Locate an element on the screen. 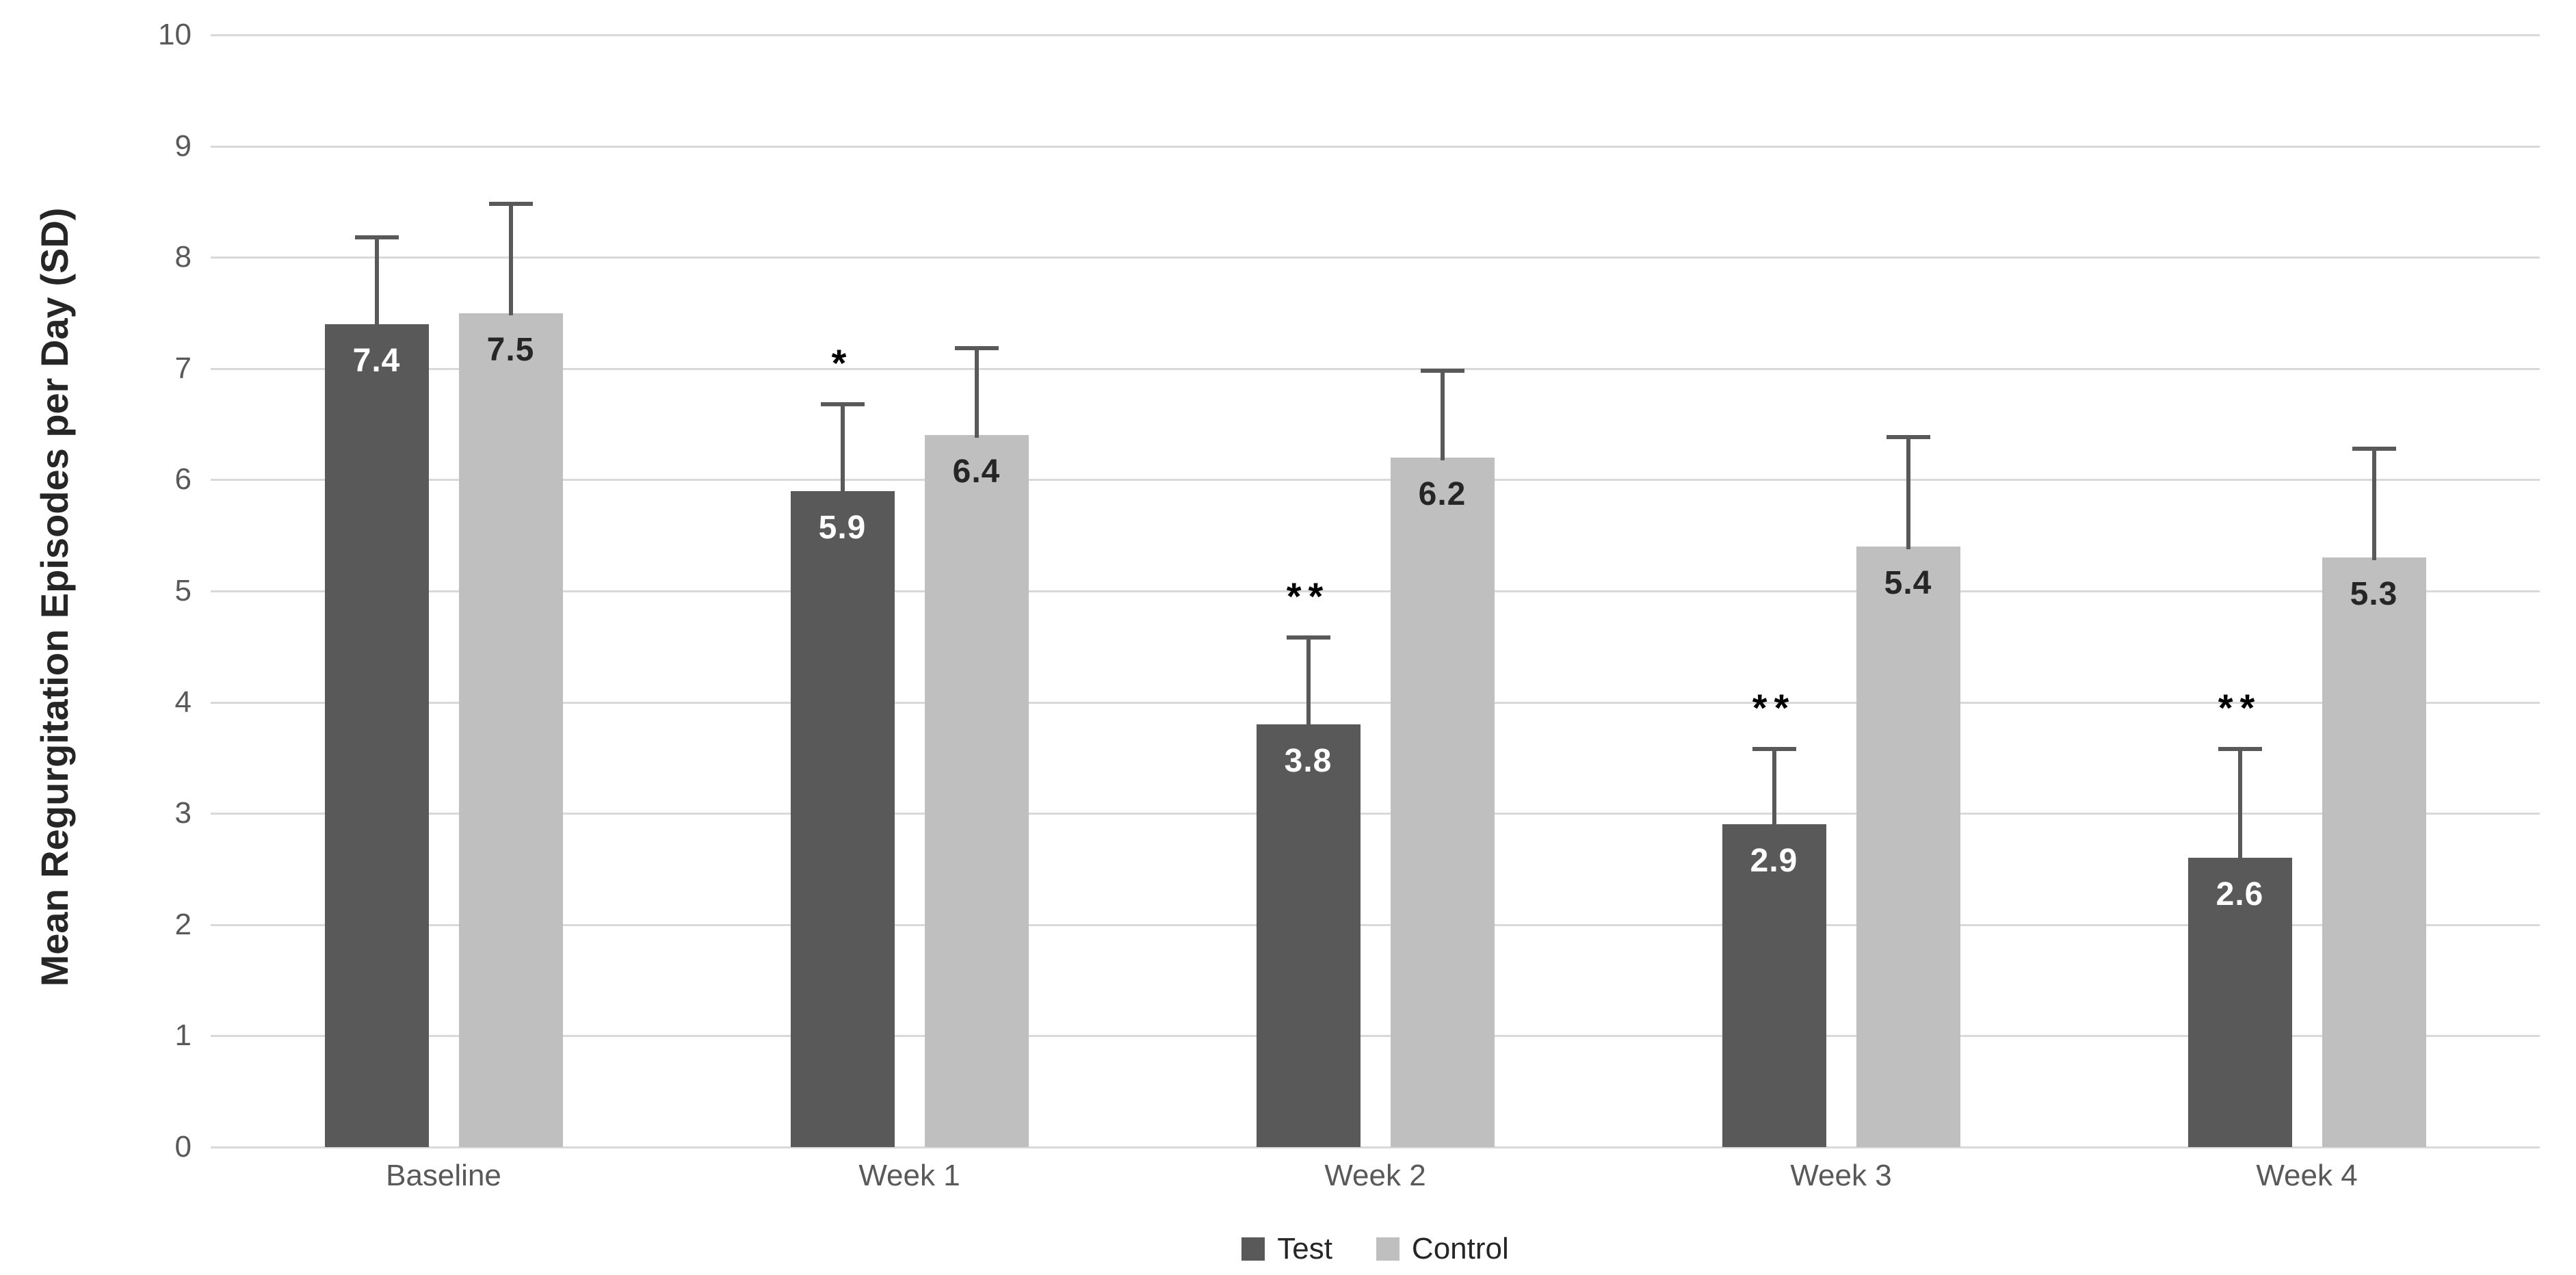 Image resolution: width=2576 pixels, height=1275 pixels. bar-test: 3.8 is located at coordinates (1308, 935).